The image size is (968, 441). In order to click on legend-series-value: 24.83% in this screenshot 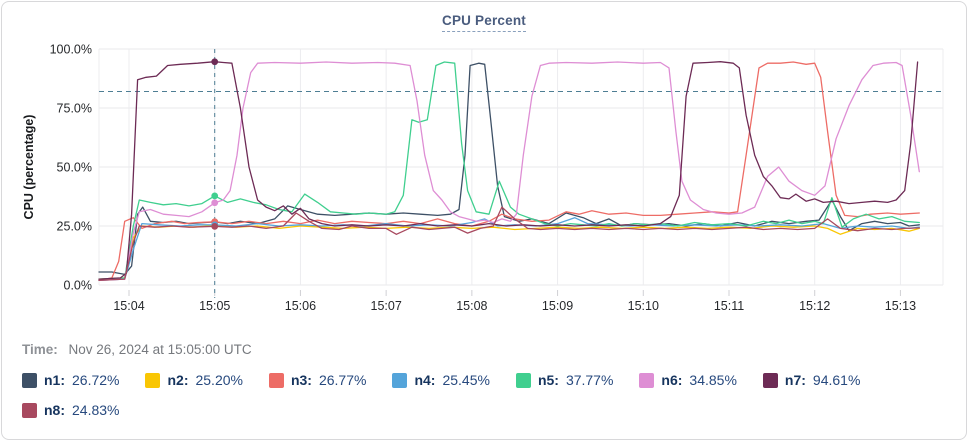, I will do `click(96, 410)`.